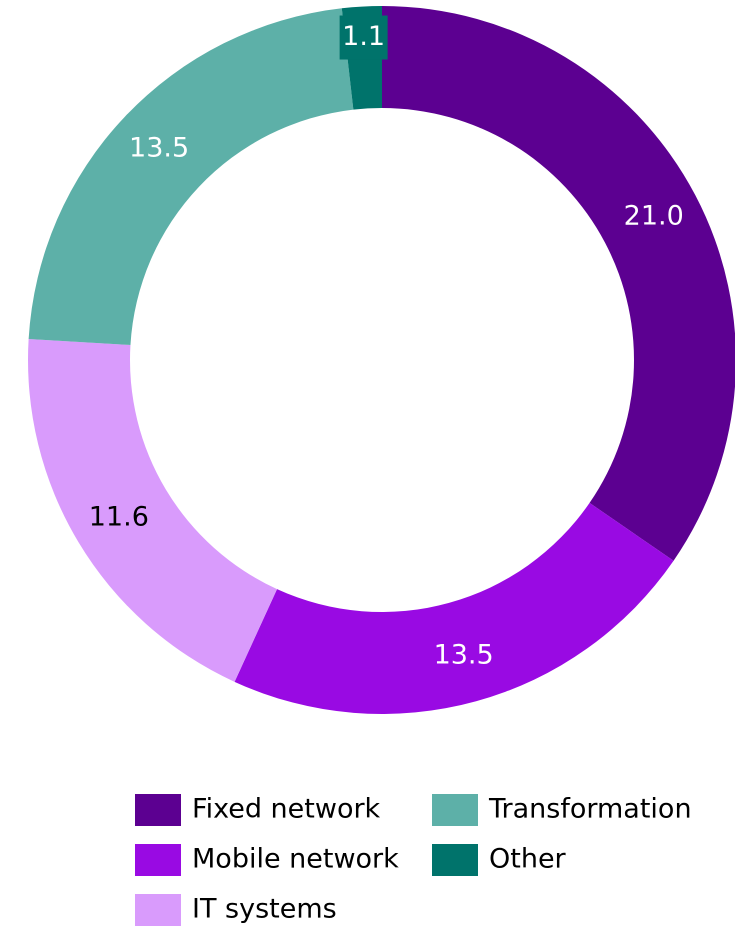 The image size is (735, 936). What do you see at coordinates (286, 809) in the screenshot?
I see `legend-label: Fixed network` at bounding box center [286, 809].